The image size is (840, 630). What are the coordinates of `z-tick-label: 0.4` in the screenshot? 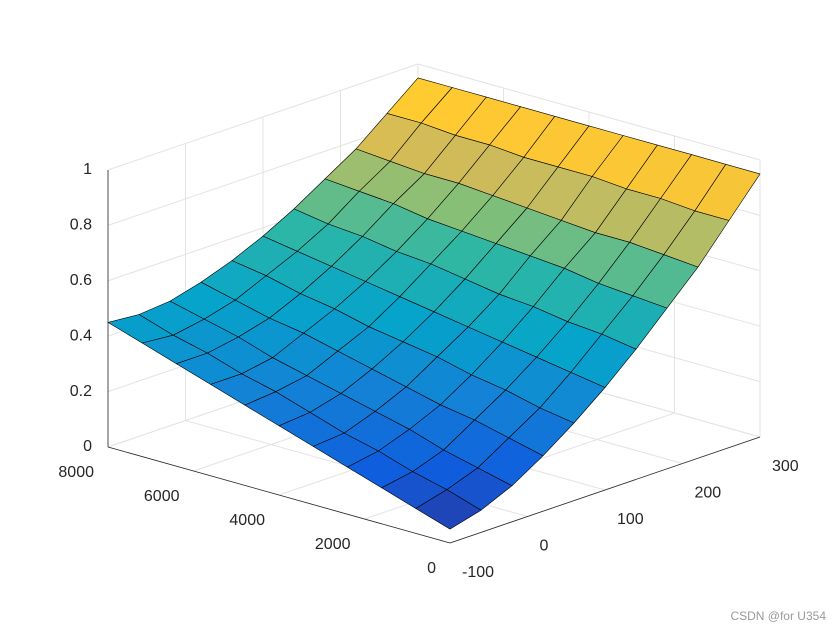 It's located at (81, 335).